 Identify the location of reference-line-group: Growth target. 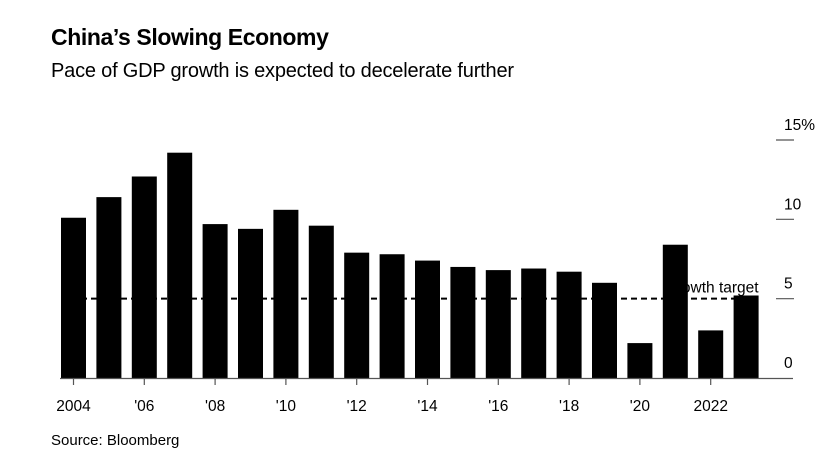
(410, 290).